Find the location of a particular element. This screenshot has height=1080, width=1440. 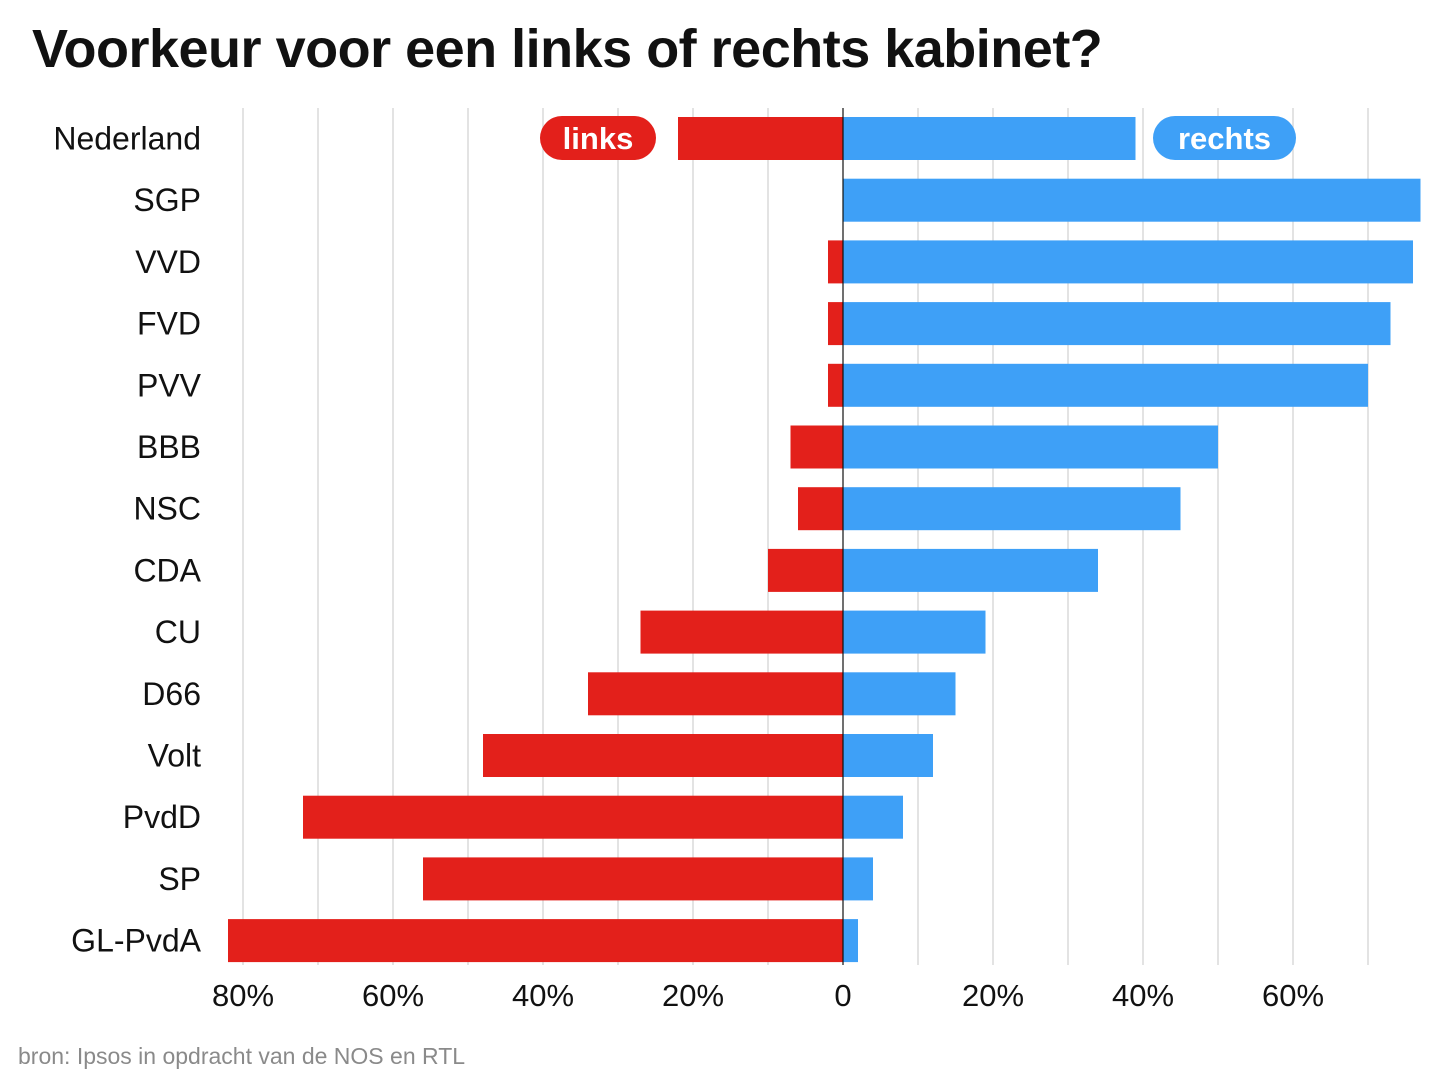

bar-rechts-d66 is located at coordinates (899, 694).